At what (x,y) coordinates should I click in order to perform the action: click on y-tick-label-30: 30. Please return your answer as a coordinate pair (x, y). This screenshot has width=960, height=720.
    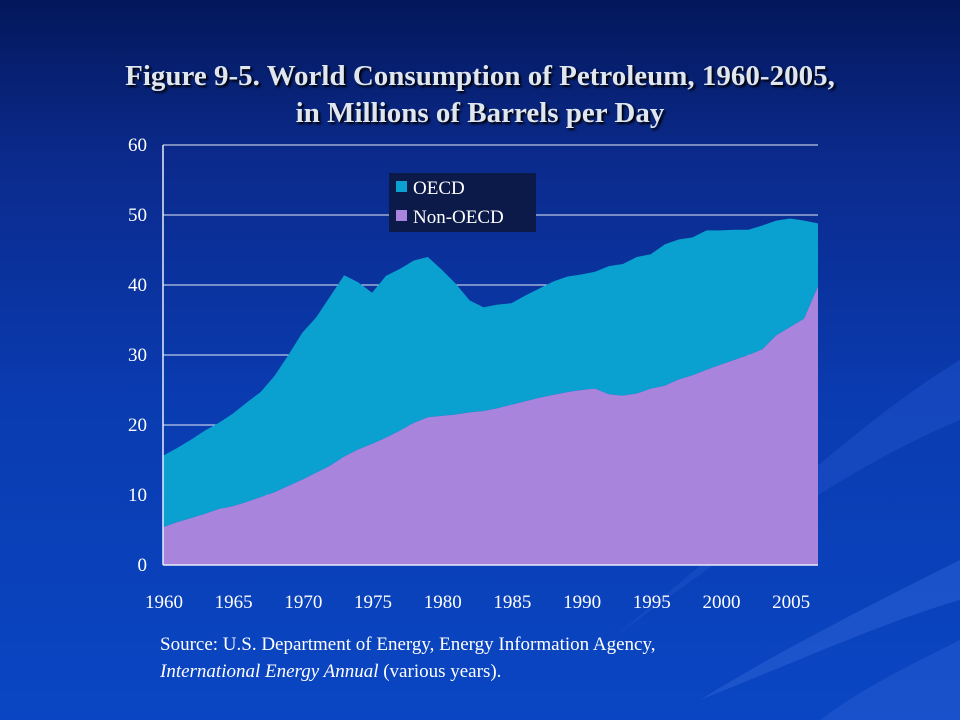
    Looking at the image, I should click on (137, 355).